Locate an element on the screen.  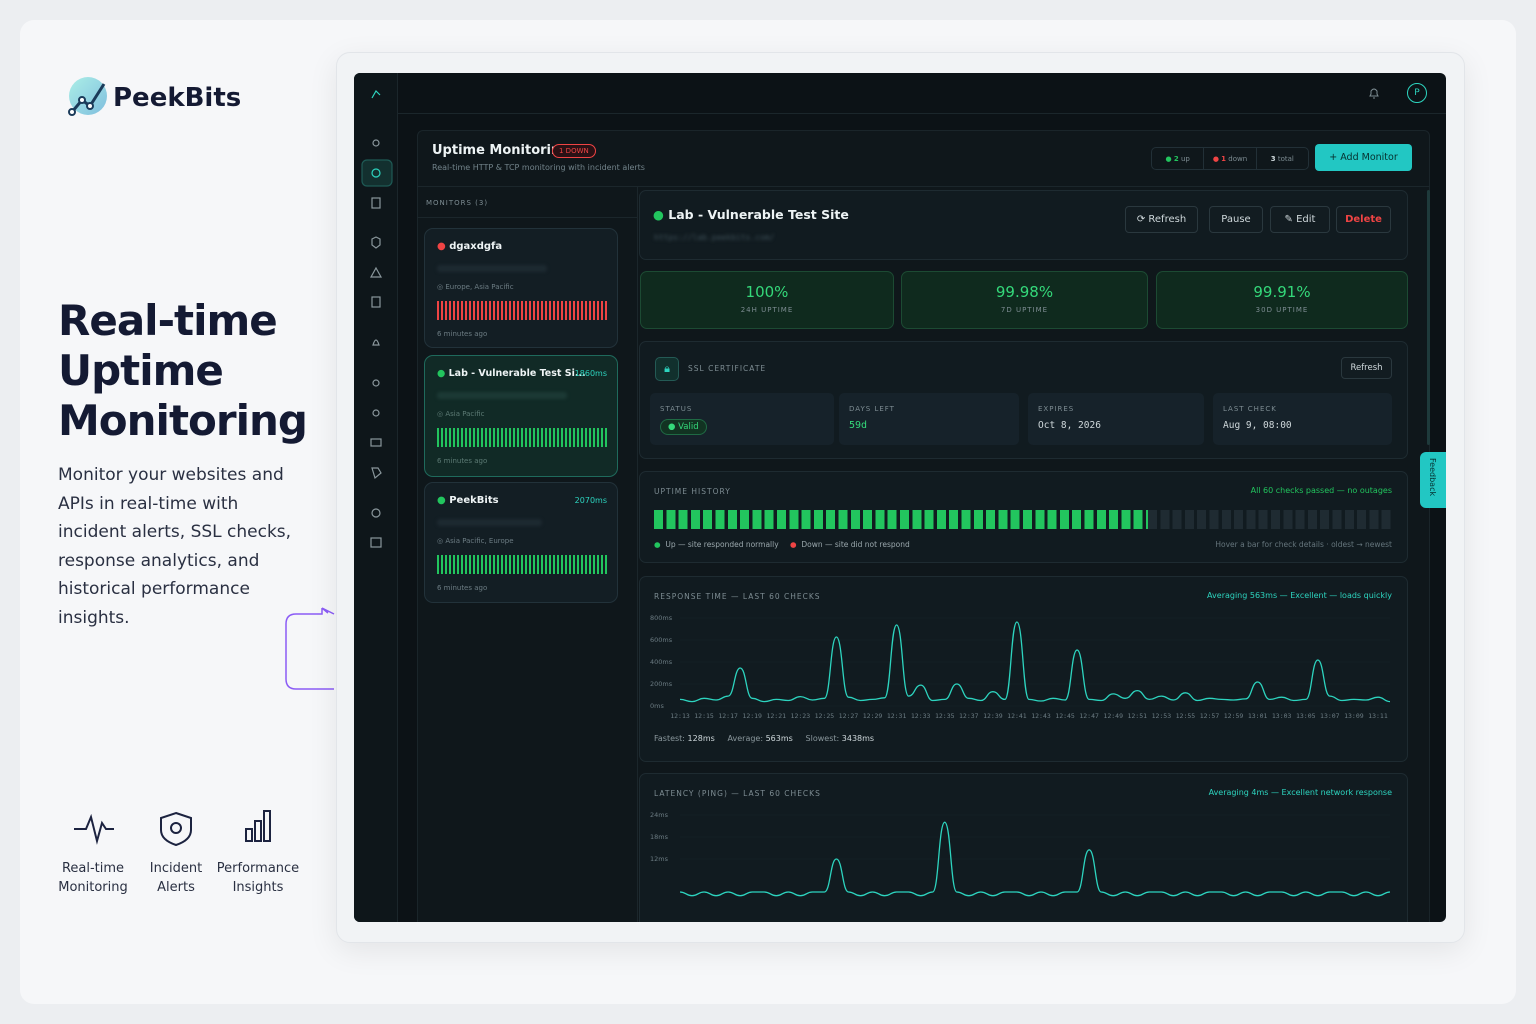
y-tick-label: 0ms is located at coordinates (657, 706).